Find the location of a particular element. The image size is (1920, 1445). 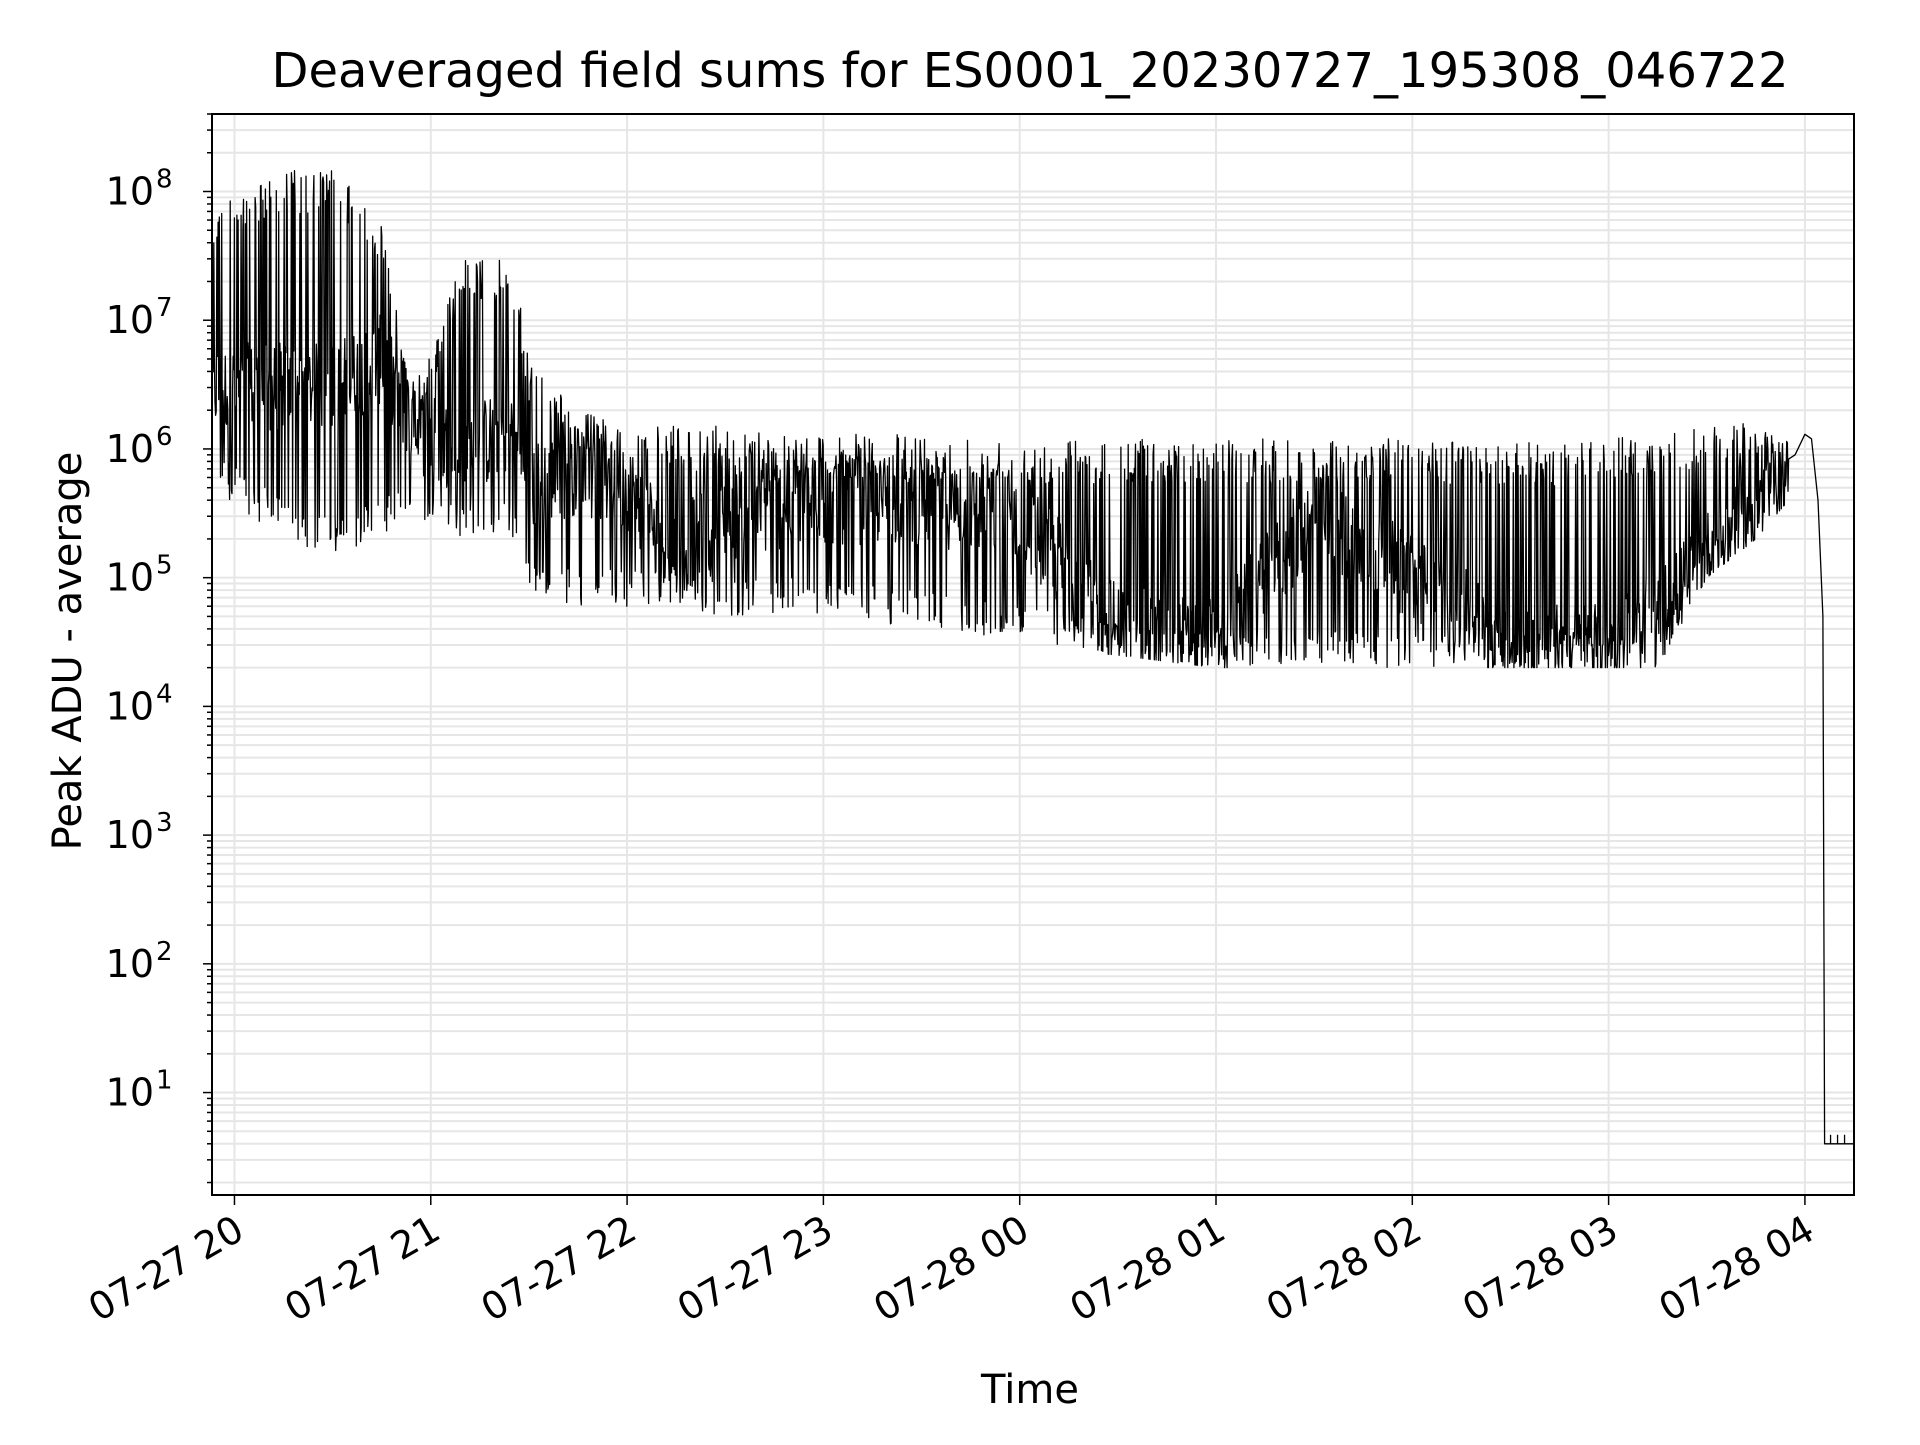

x-tick-label: 07-28 00 is located at coordinates (951, 1269).